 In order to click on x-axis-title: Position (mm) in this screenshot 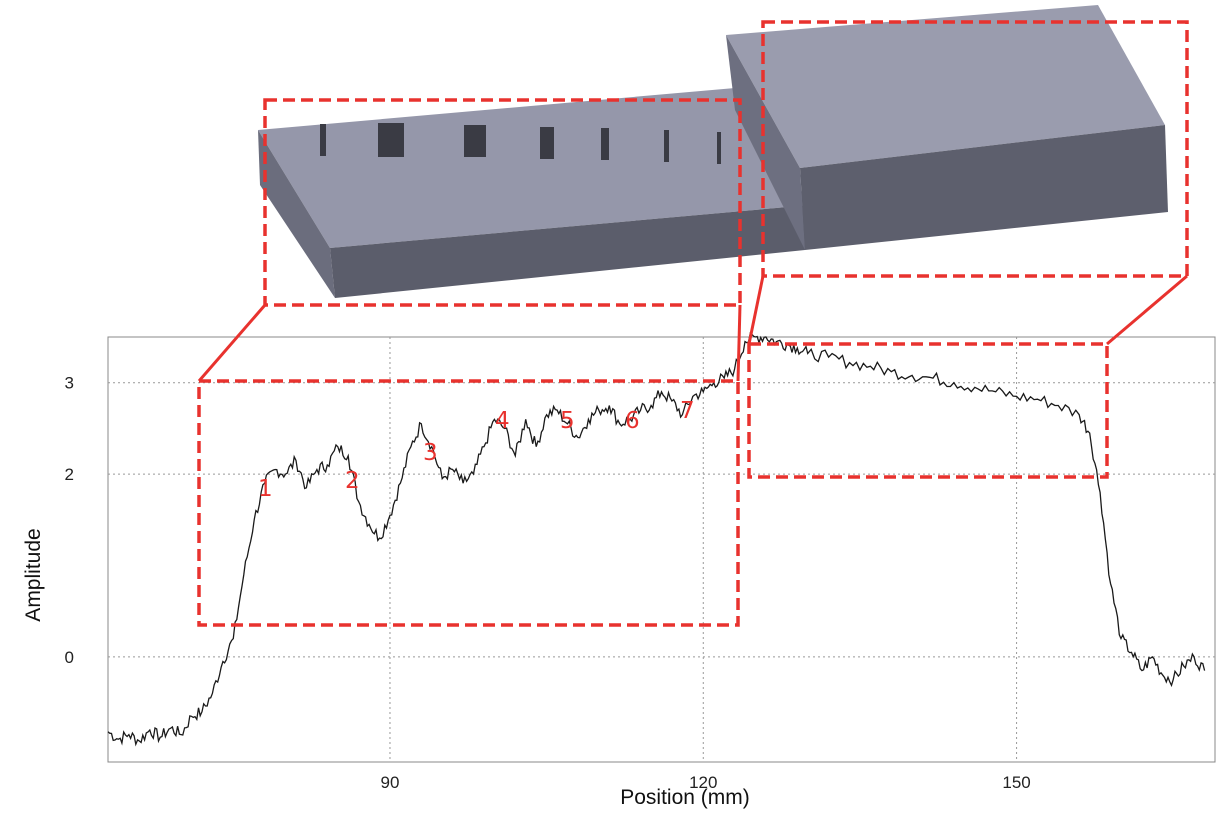, I will do `click(685, 797)`.